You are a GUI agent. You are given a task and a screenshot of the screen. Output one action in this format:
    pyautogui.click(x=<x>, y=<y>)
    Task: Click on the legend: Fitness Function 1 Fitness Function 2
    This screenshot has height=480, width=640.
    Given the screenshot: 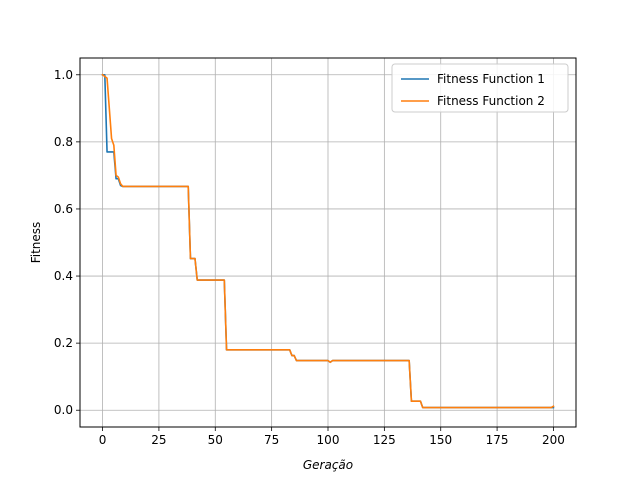 What is the action you would take?
    pyautogui.click(x=480, y=88)
    